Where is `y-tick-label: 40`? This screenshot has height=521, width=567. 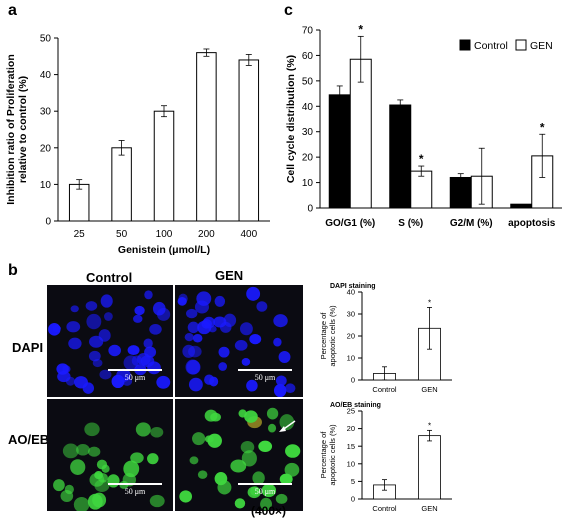 y-tick-label: 40 is located at coordinates (351, 292).